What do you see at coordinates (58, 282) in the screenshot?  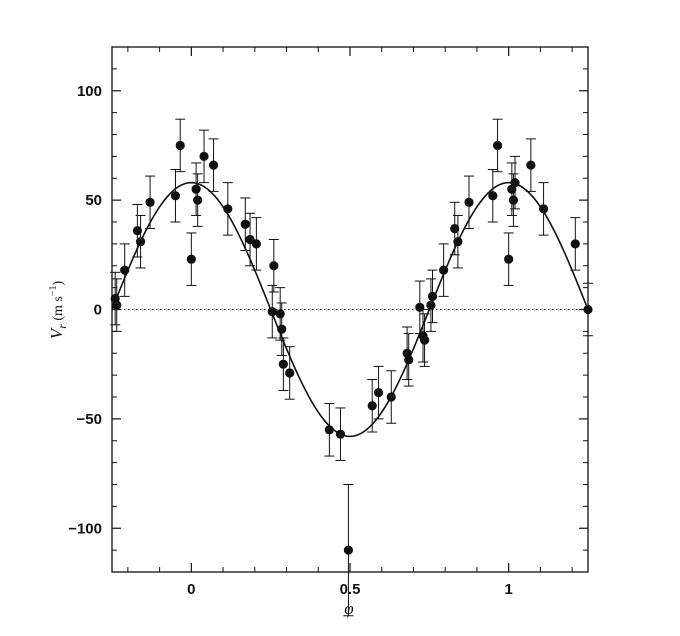 I see `y-axis-title-close: )` at bounding box center [58, 282].